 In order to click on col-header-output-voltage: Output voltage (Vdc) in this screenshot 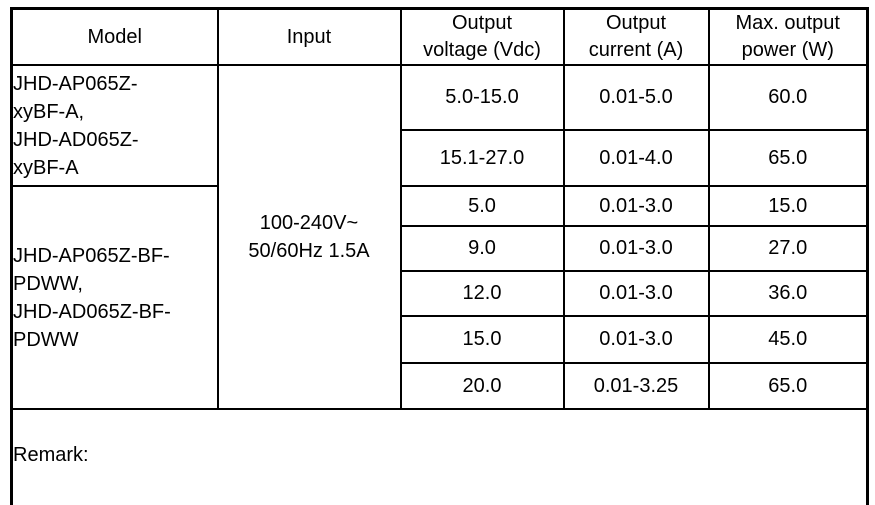, I will do `click(482, 36)`.